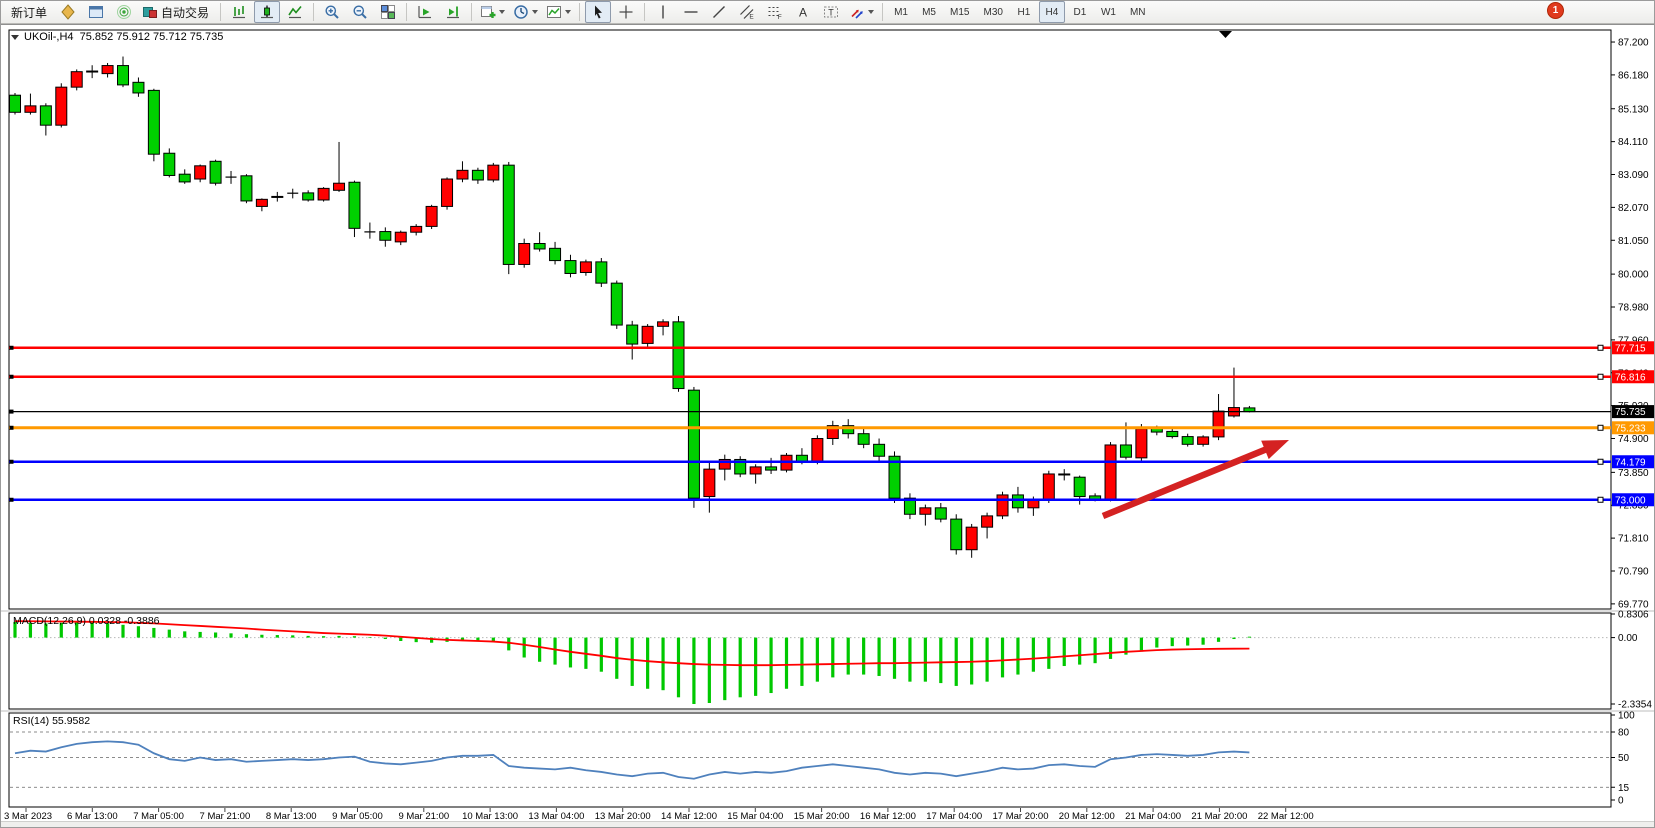 This screenshot has height=828, width=1655. I want to click on svg-text: T, so click(831, 13).